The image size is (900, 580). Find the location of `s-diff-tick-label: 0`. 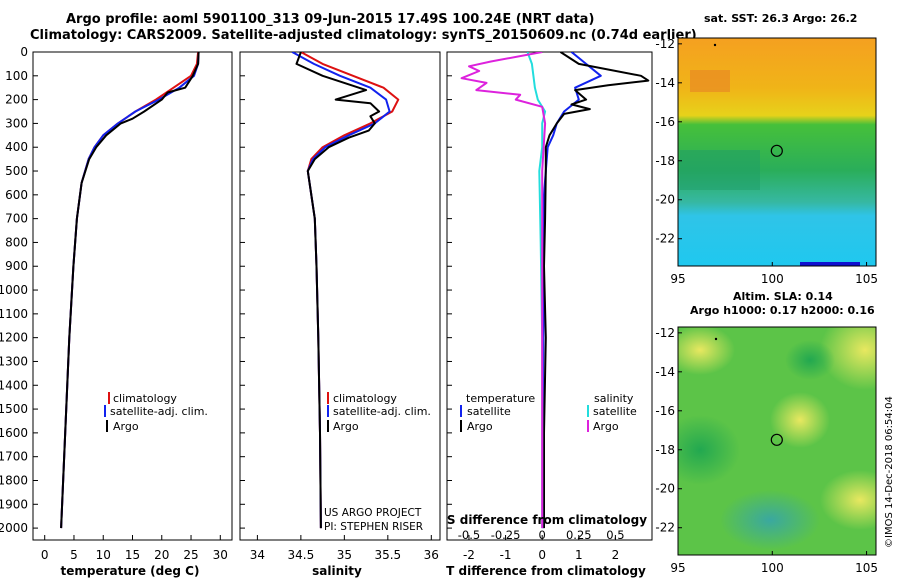

s-diff-tick-label: 0 is located at coordinates (542, 535).